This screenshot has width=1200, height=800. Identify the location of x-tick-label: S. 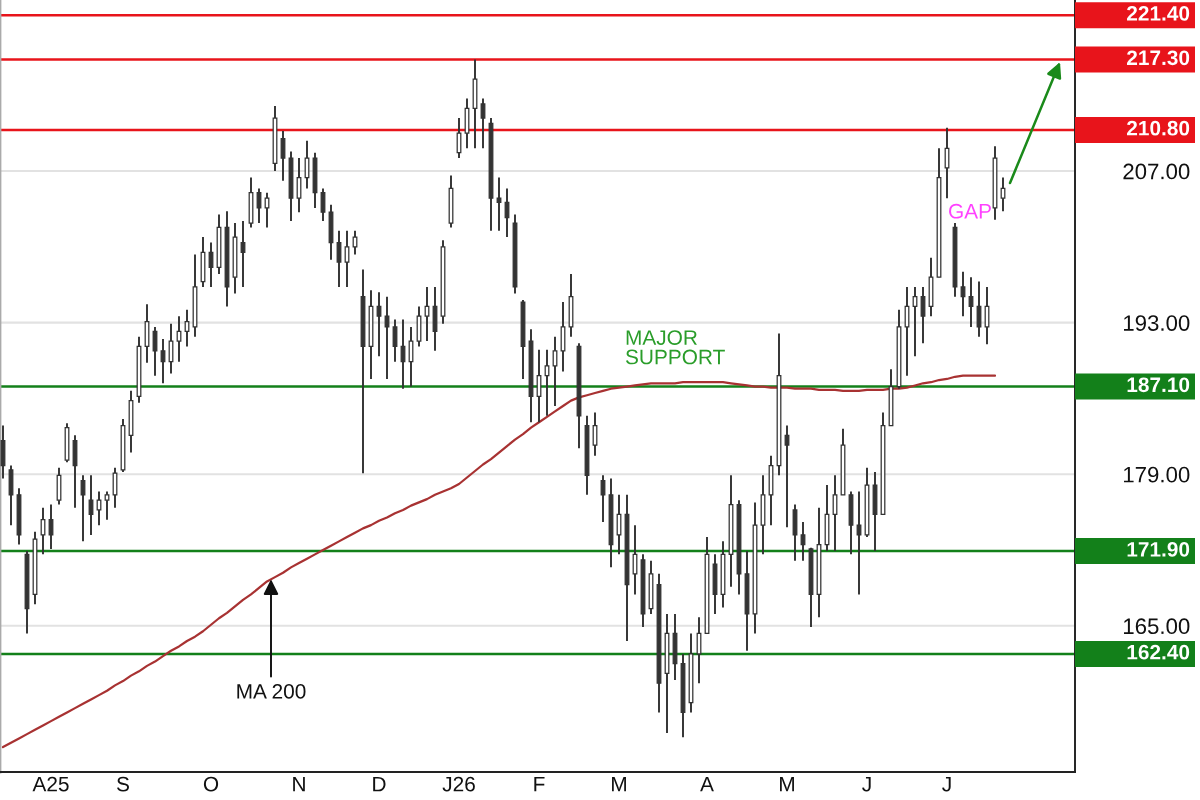
(123, 784).